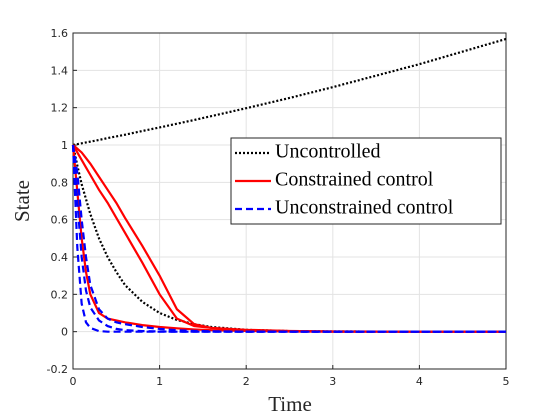 This screenshot has height=420, width=560. I want to click on y-axis-label: State, so click(22, 201).